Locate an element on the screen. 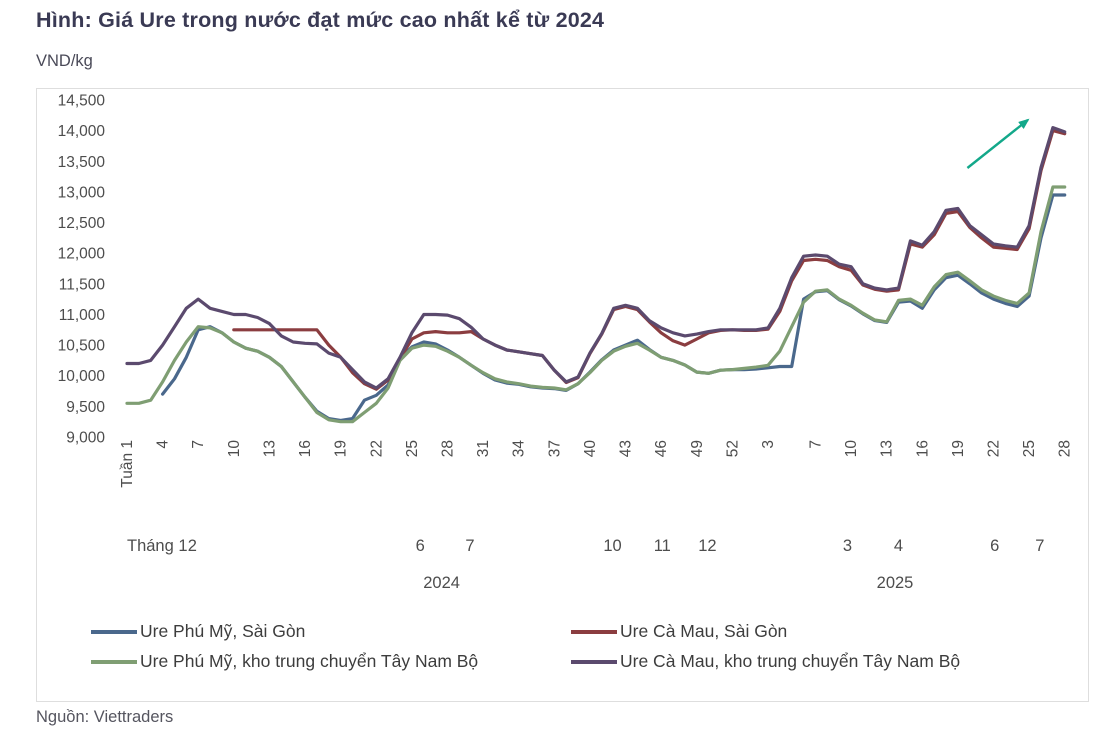 This screenshot has height=746, width=1099. axis-unit-label: VND/kg is located at coordinates (64, 61).